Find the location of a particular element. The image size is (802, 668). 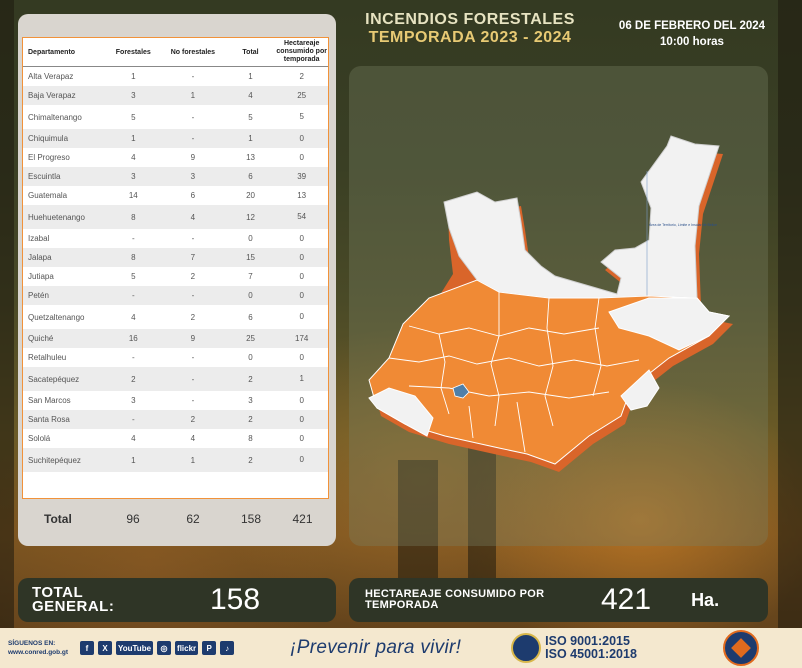

cell-hectareaje: 39 is located at coordinates (302, 176).